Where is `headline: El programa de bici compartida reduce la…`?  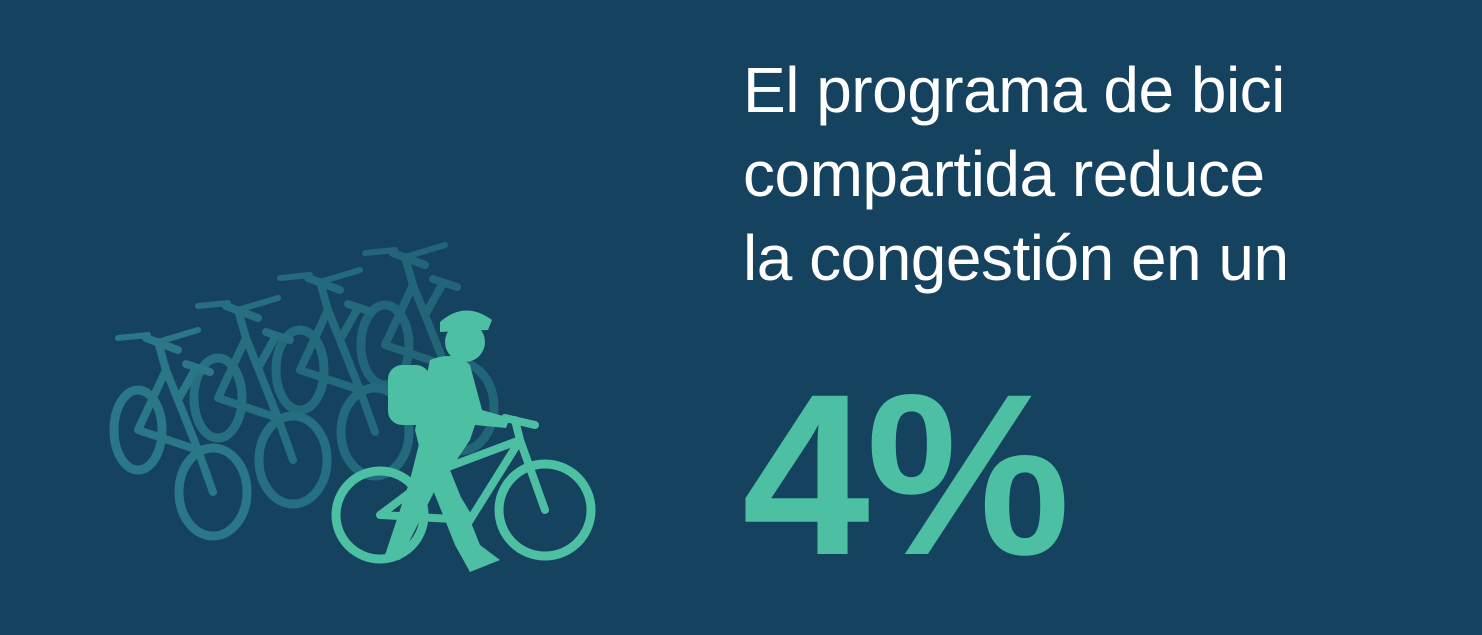 headline: El programa de bici compartida reduce la… is located at coordinates (1016, 174).